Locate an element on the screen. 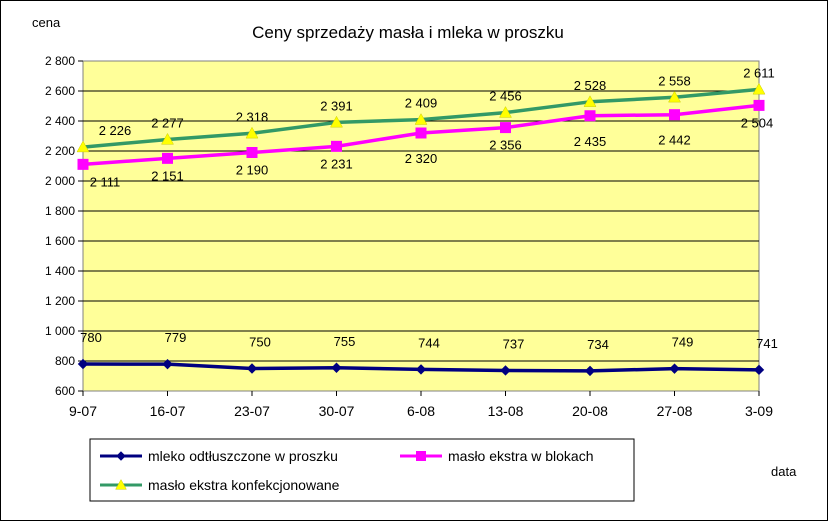 The width and height of the screenshot is (828, 521). data-label: 2 231 is located at coordinates (336, 163).